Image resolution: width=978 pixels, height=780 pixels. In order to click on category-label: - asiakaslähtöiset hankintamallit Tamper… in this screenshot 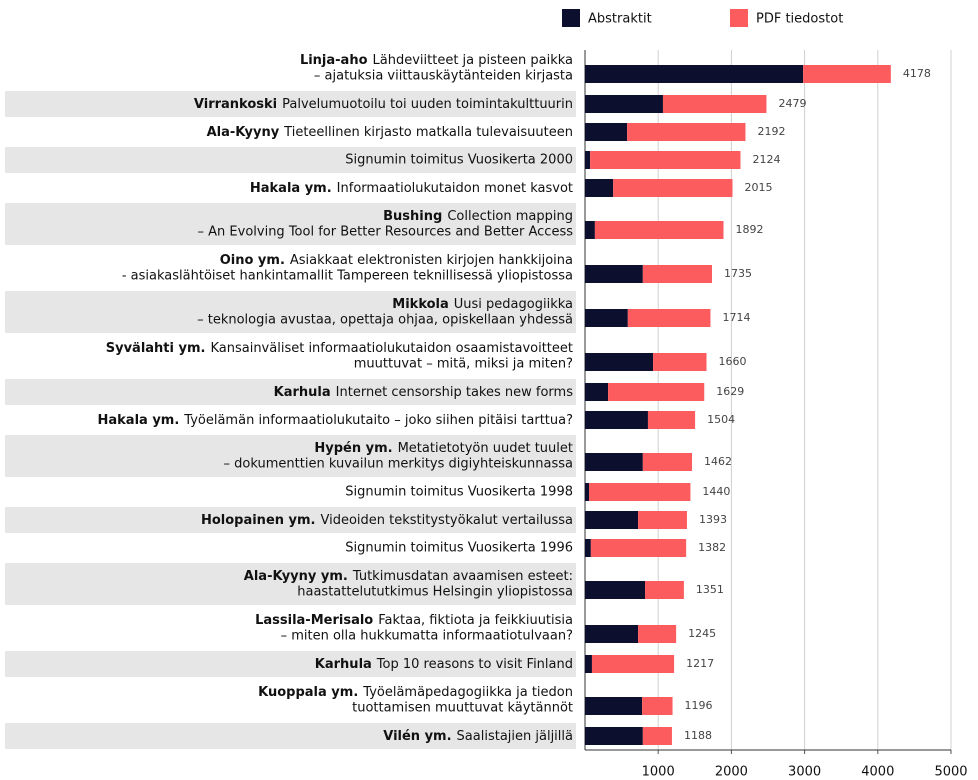, I will do `click(347, 276)`.